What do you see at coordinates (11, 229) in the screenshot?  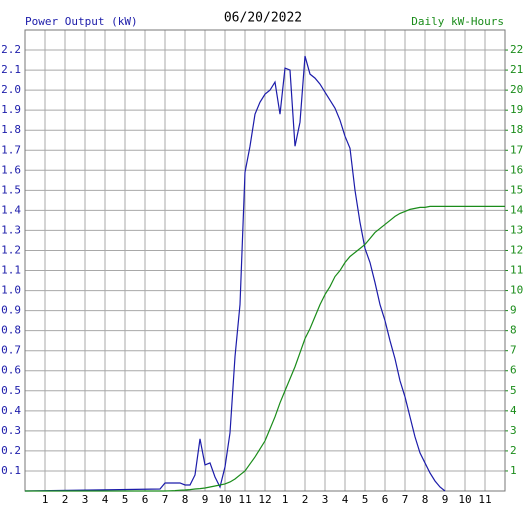 I see `y-tick-label: 1.3` at bounding box center [11, 229].